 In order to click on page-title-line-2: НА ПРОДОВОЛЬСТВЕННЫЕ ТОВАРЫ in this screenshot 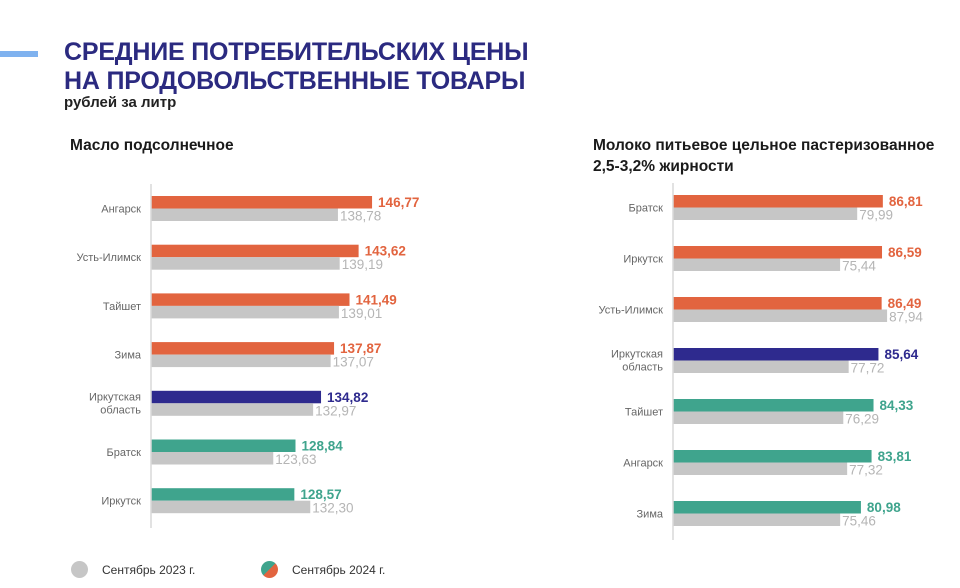, I will do `click(295, 81)`.